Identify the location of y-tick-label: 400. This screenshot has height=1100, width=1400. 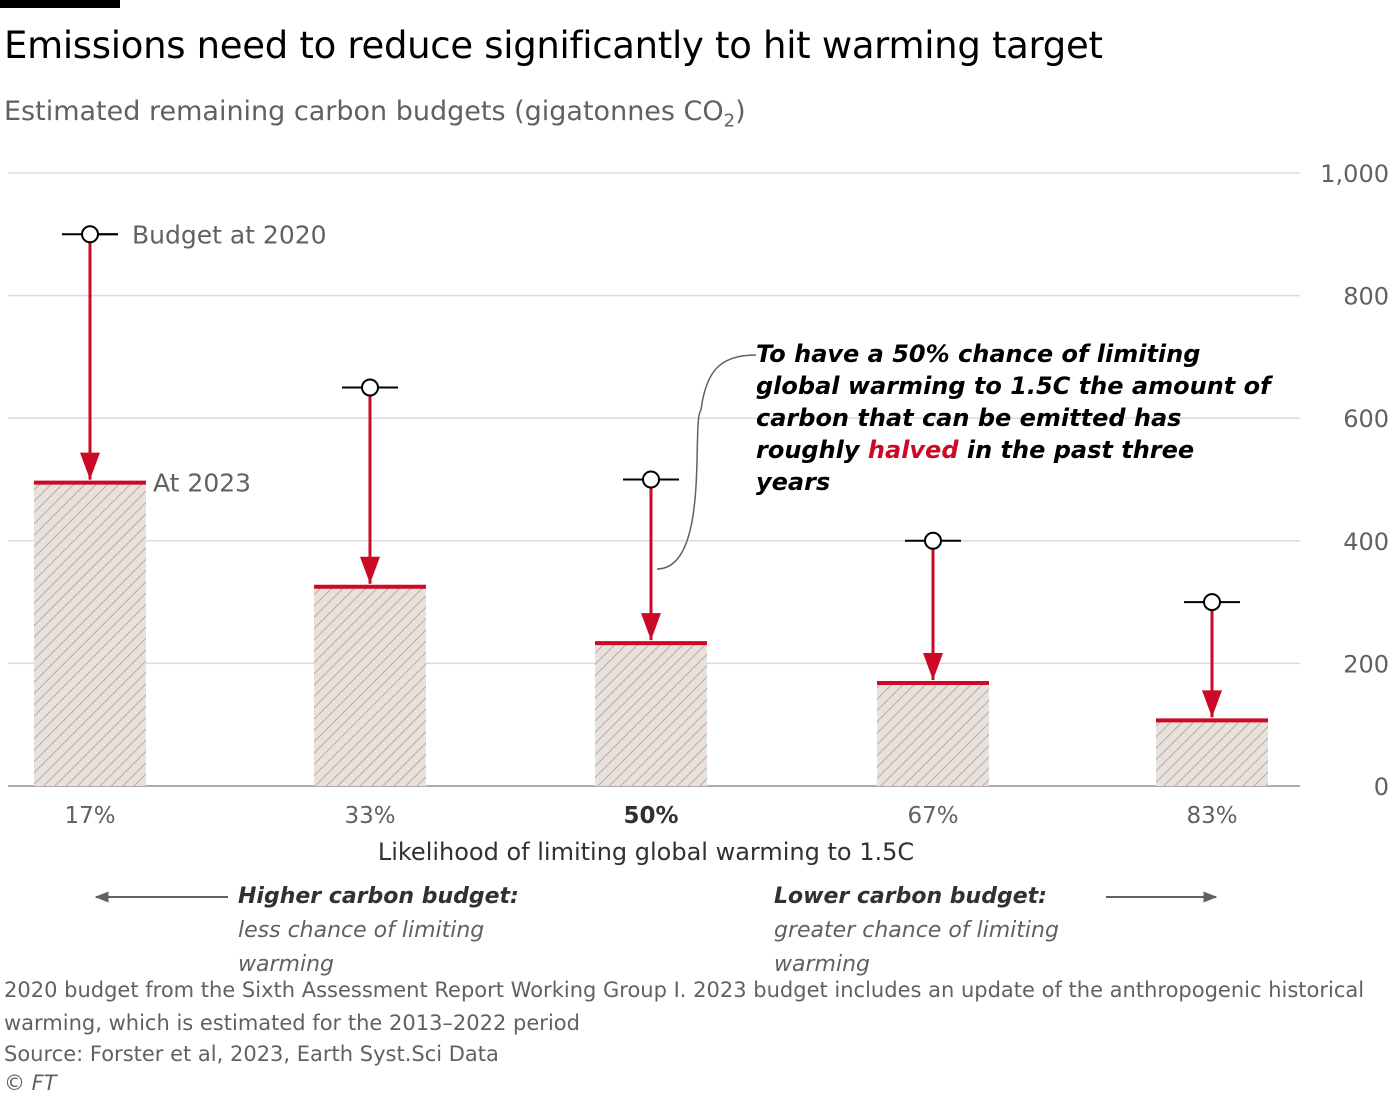
(1366, 542).